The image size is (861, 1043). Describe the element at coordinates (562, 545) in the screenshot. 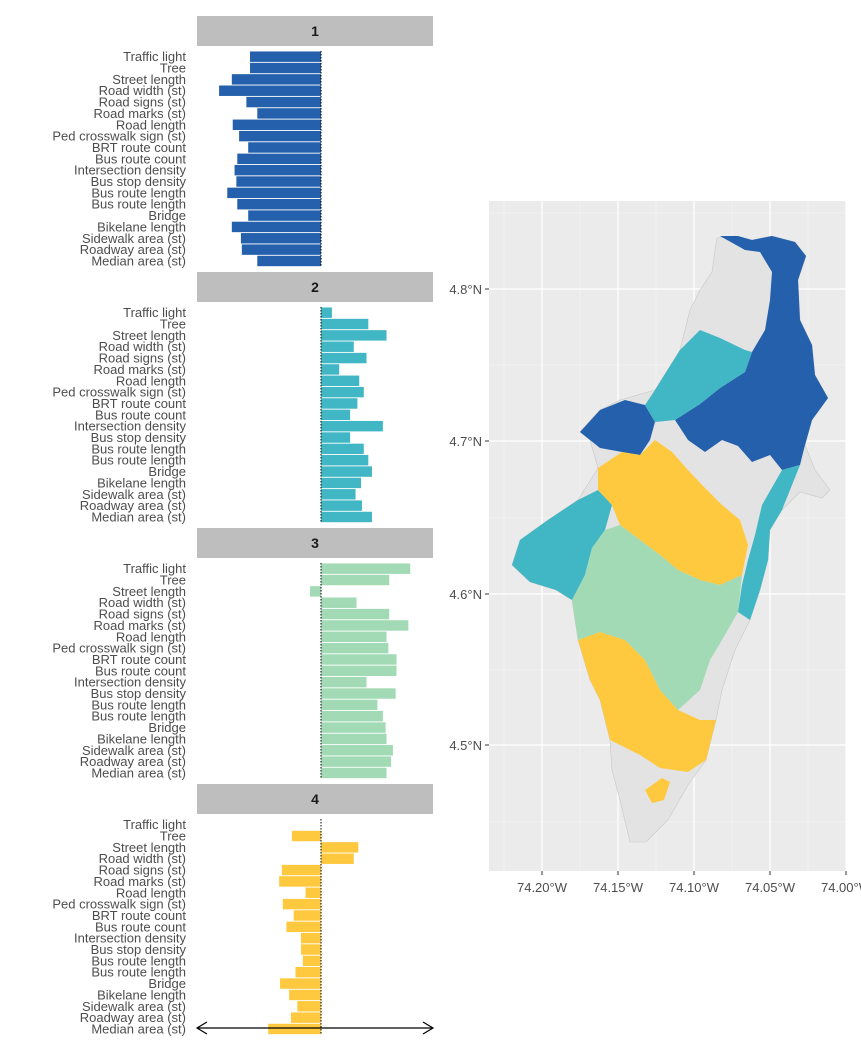

I see `map-region-cluster-2-west` at that location.